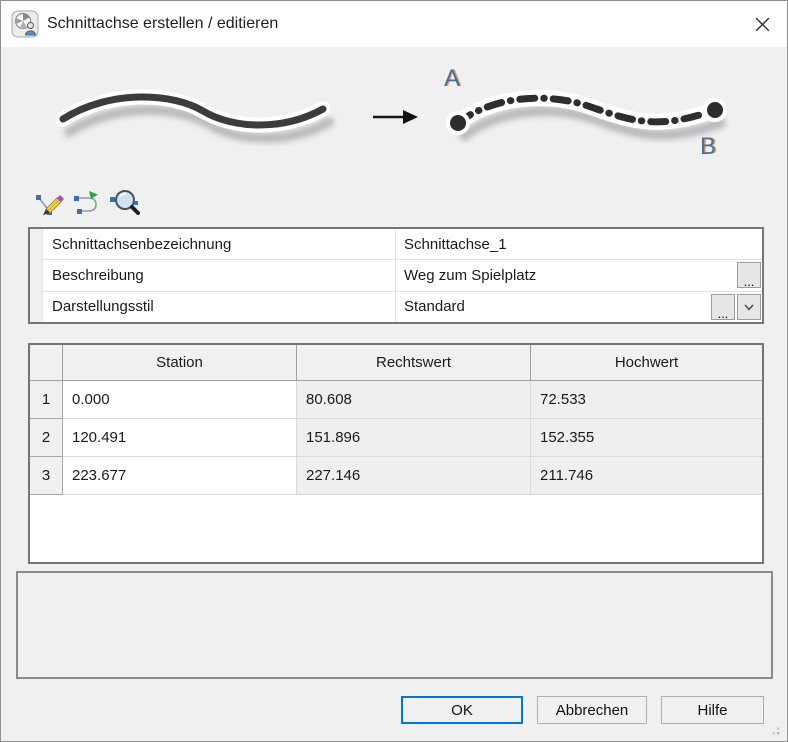 This screenshot has height=742, width=788. Describe the element at coordinates (180, 476) in the screenshot. I see `station-cell: 223.677` at that location.